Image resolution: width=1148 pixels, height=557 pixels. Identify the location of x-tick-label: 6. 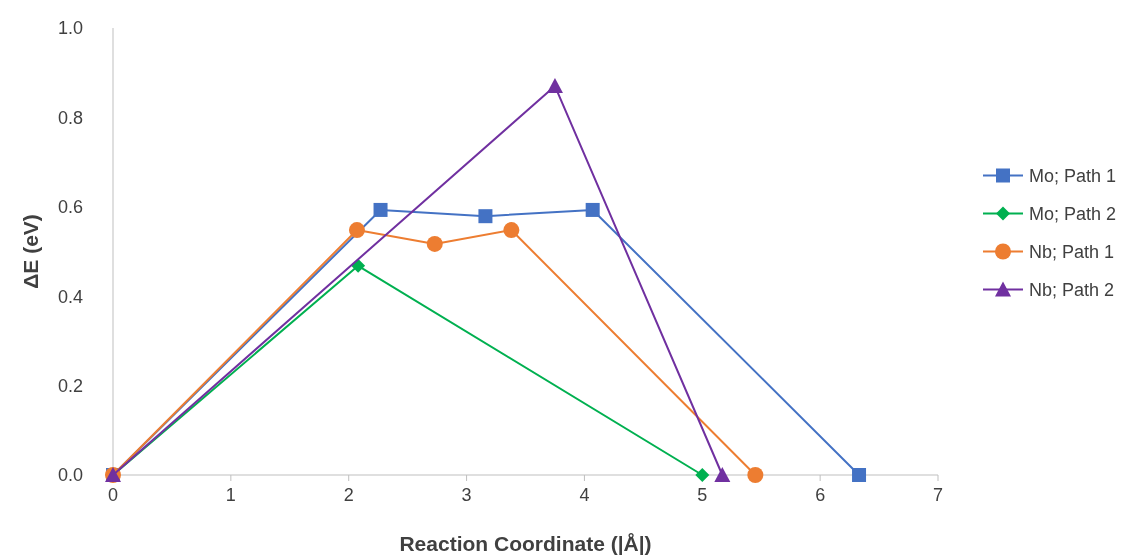
(820, 495).